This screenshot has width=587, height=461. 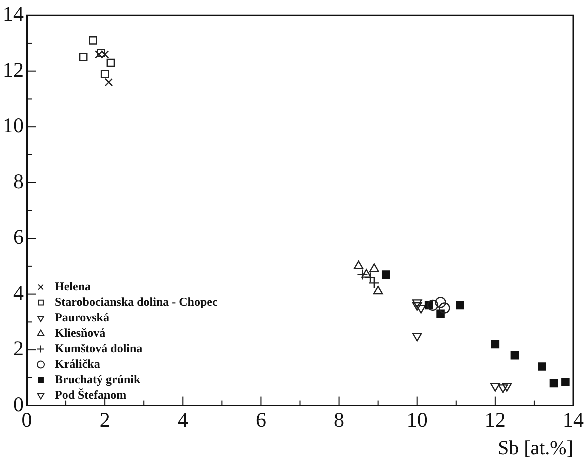 What do you see at coordinates (80, 333) in the screenshot?
I see `legend-label: Kliesňová` at bounding box center [80, 333].